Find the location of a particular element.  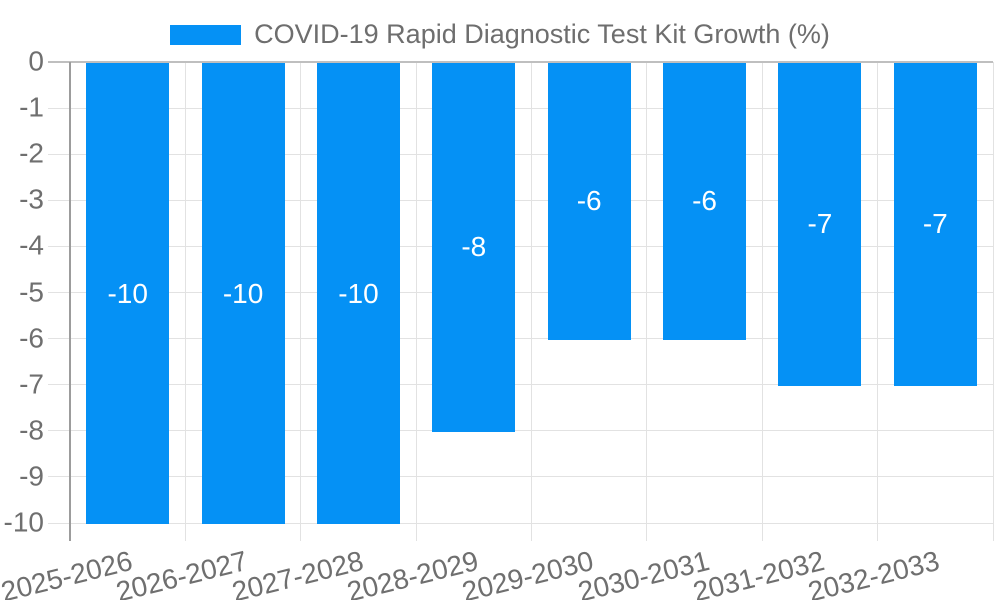

y-axis-line is located at coordinates (70, 301).